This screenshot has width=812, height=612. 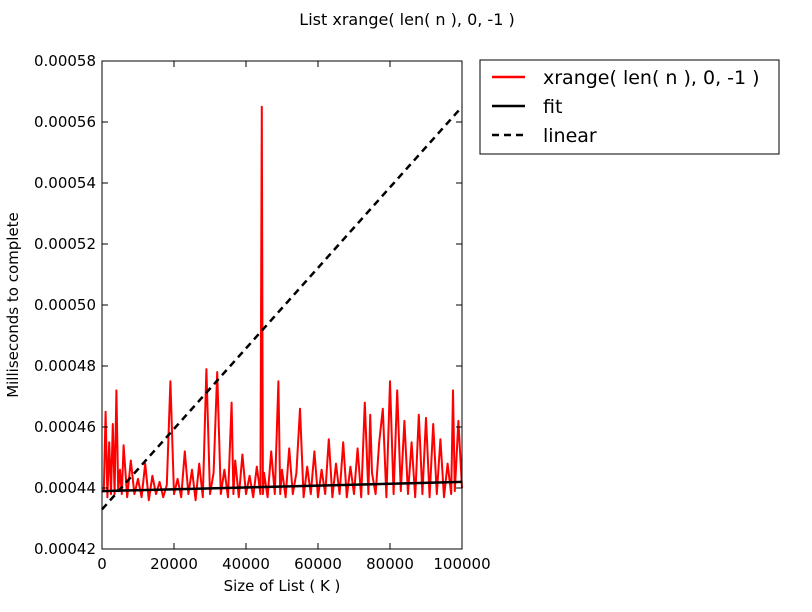 What do you see at coordinates (65, 366) in the screenshot?
I see `y-tick-label: 0.00048` at bounding box center [65, 366].